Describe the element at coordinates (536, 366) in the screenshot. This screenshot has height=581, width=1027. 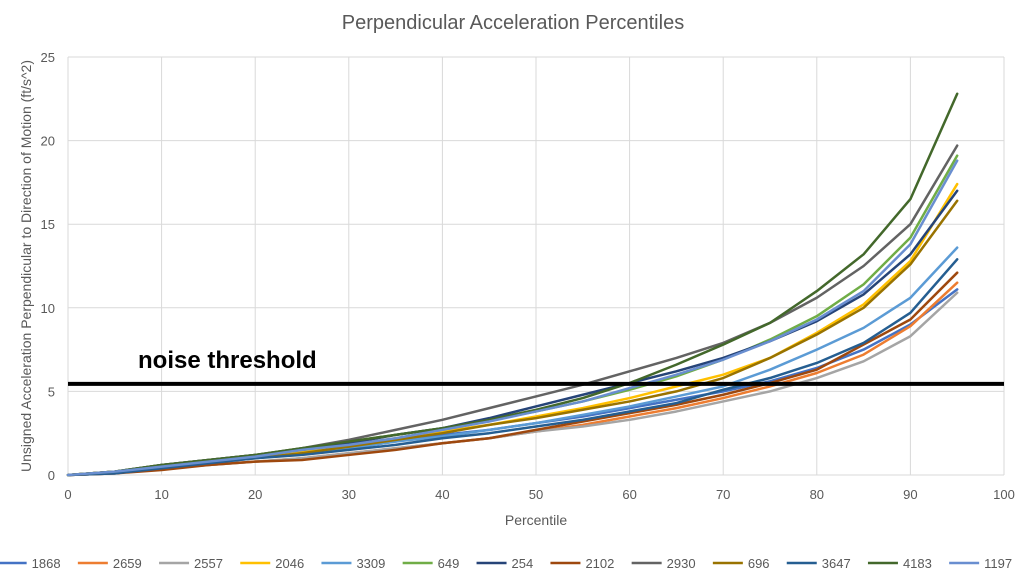
I see `noise-threshold: noise threshold` at that location.